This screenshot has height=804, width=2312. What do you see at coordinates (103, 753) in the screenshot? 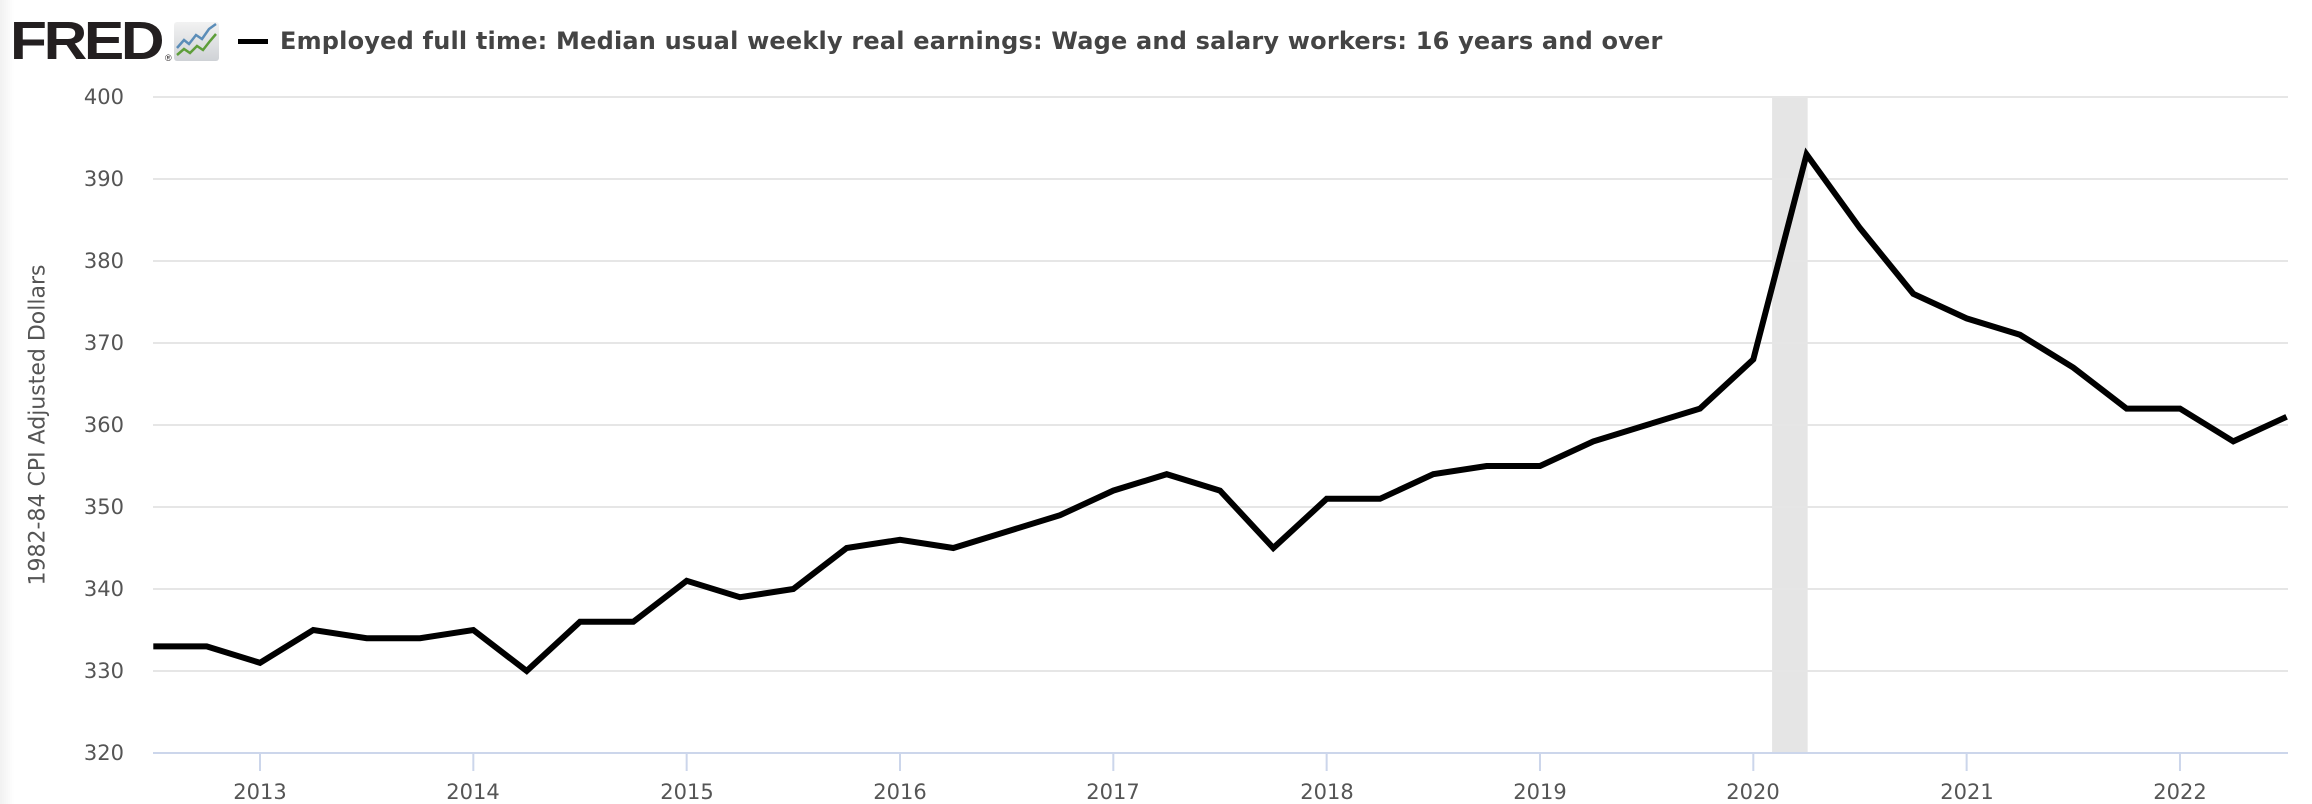
I see `y-tick-label: 320` at bounding box center [103, 753].